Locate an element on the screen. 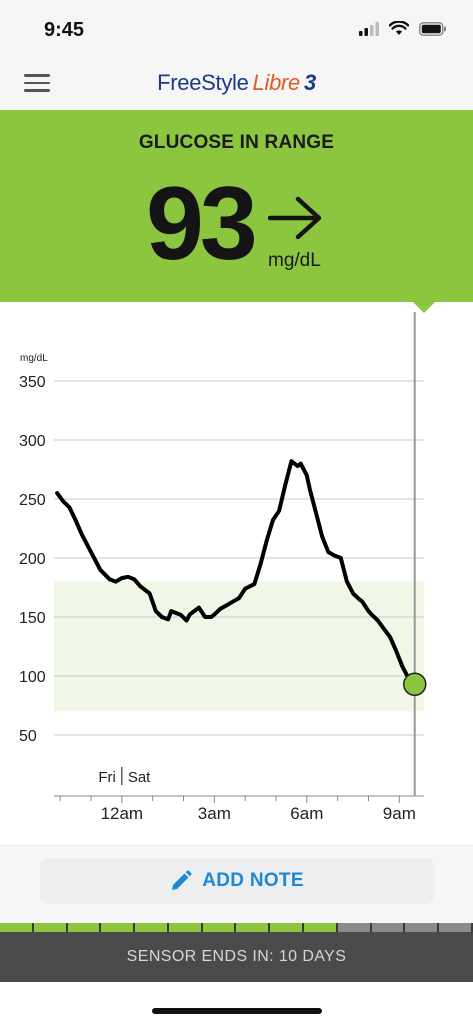  y-tick-label: 100 is located at coordinates (32, 677).